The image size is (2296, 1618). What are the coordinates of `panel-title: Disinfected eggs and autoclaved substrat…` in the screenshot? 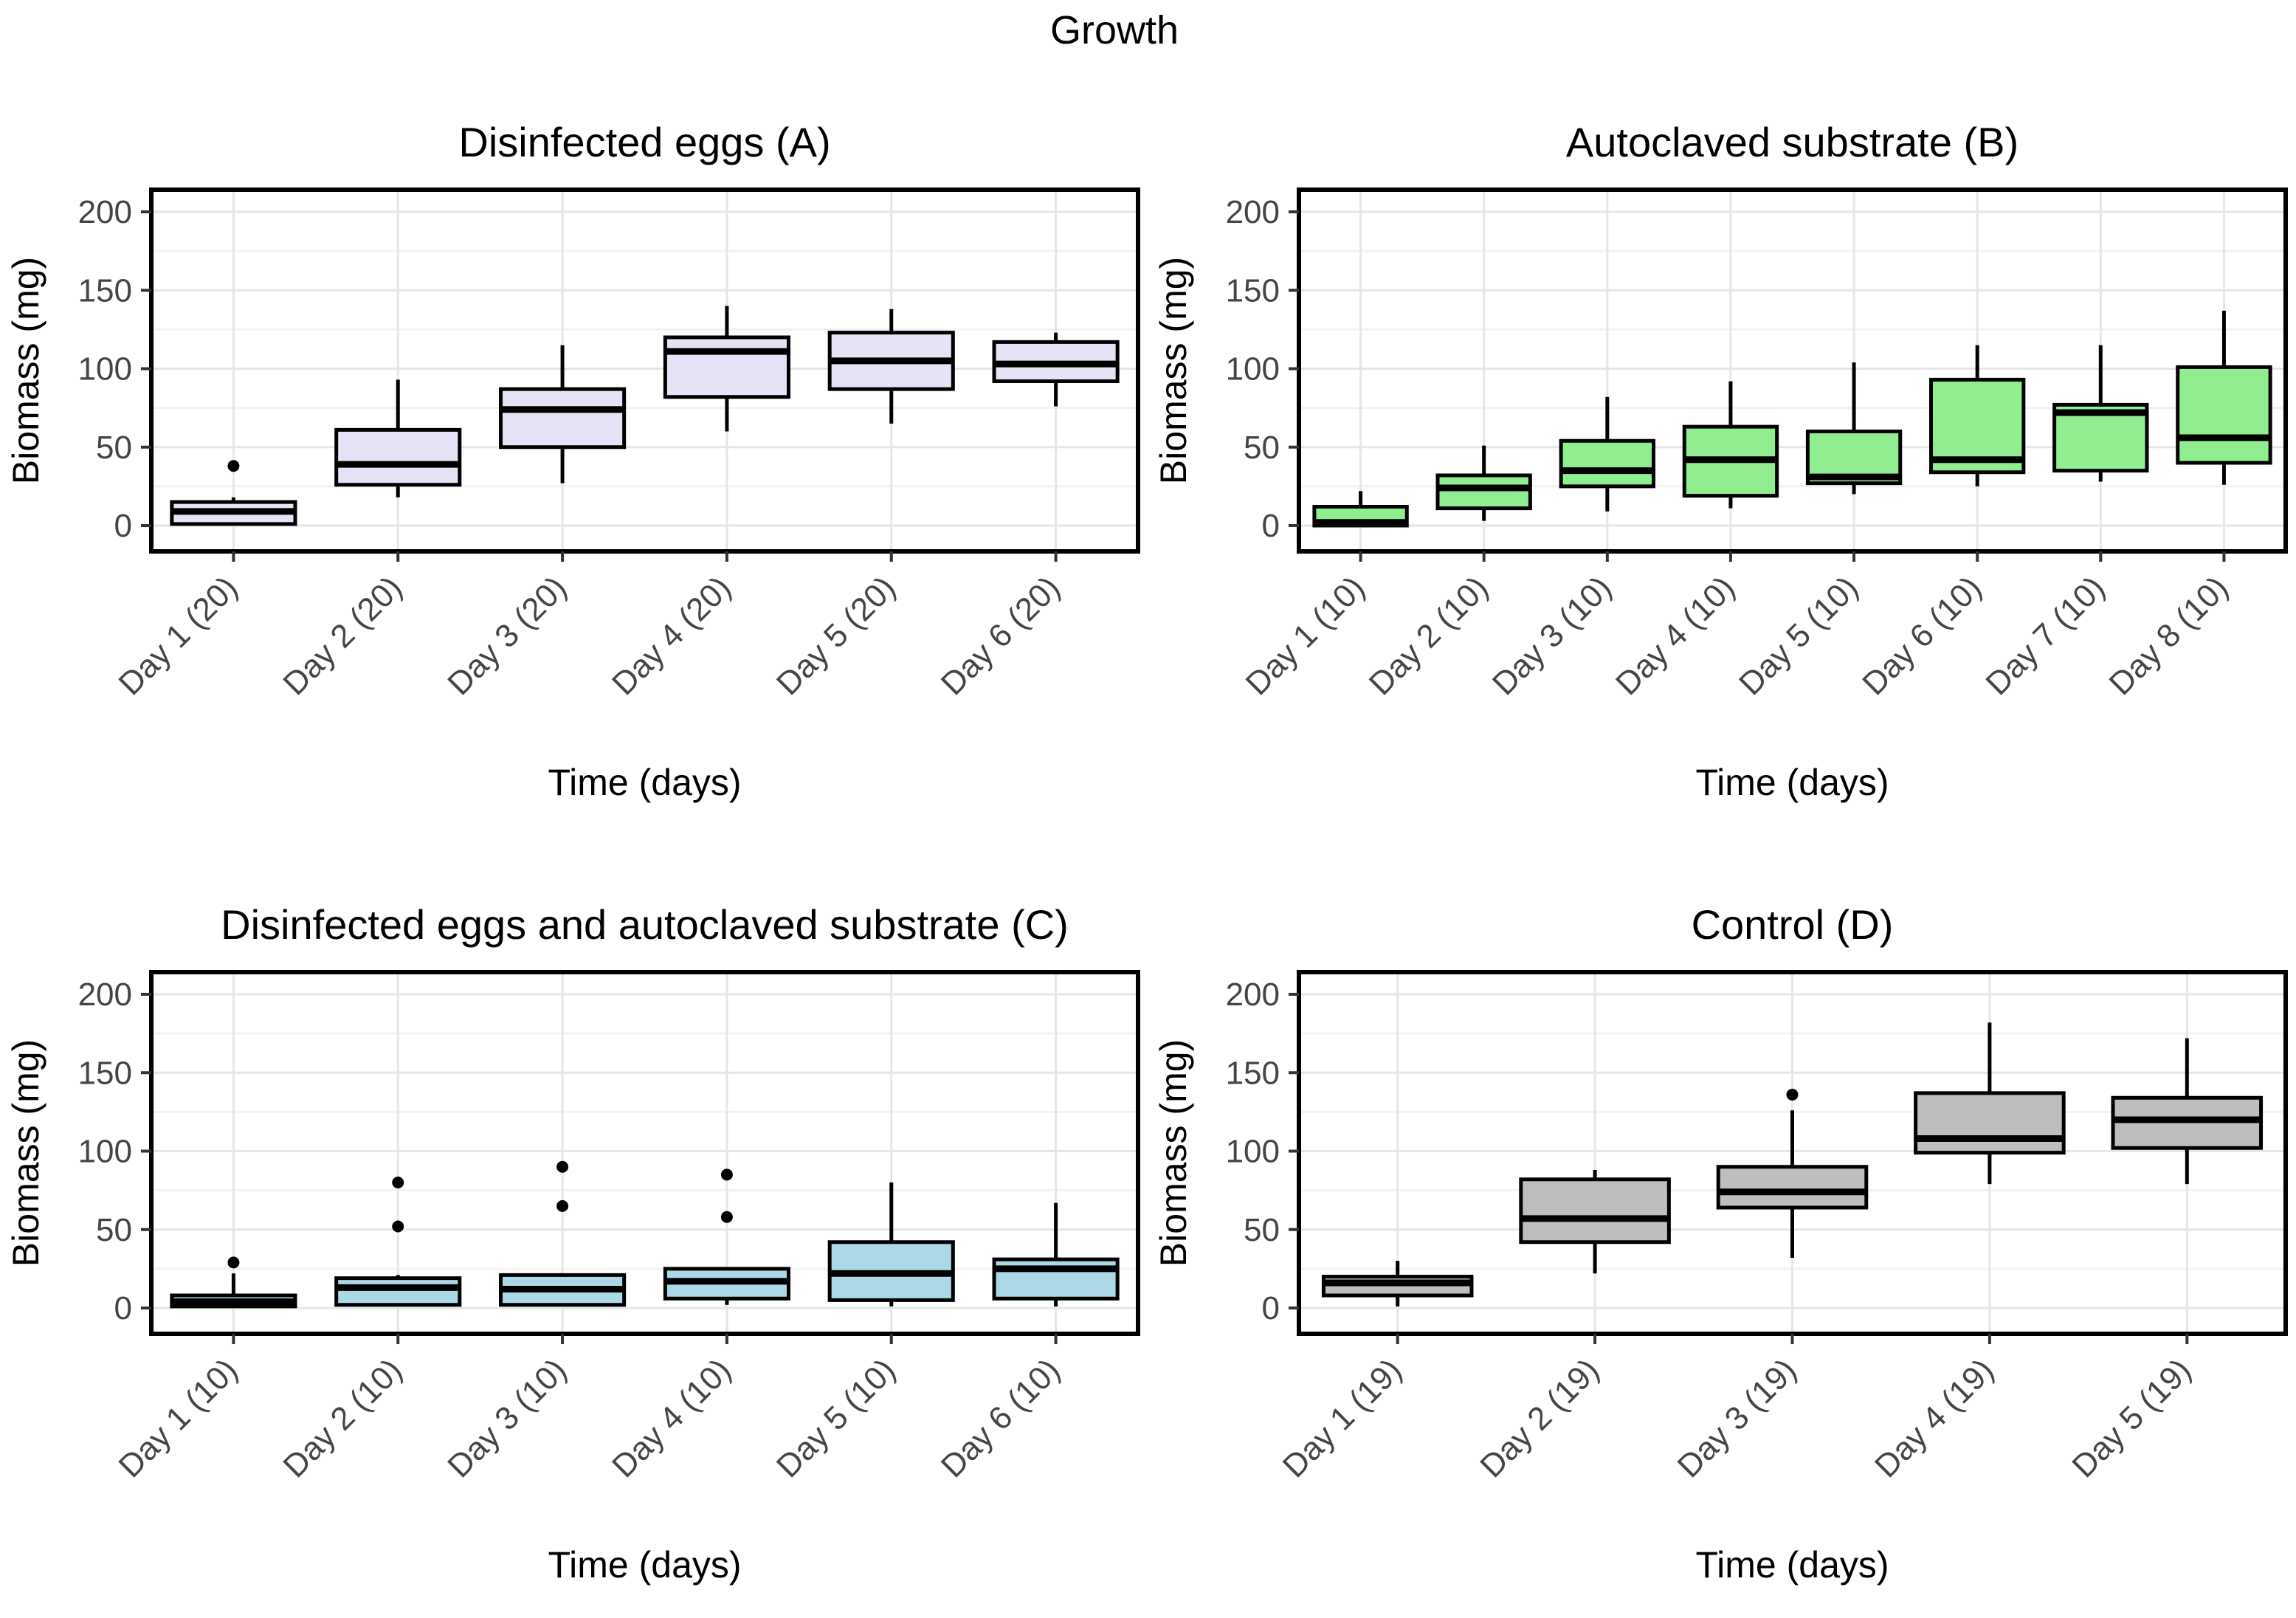 It's located at (645, 925).